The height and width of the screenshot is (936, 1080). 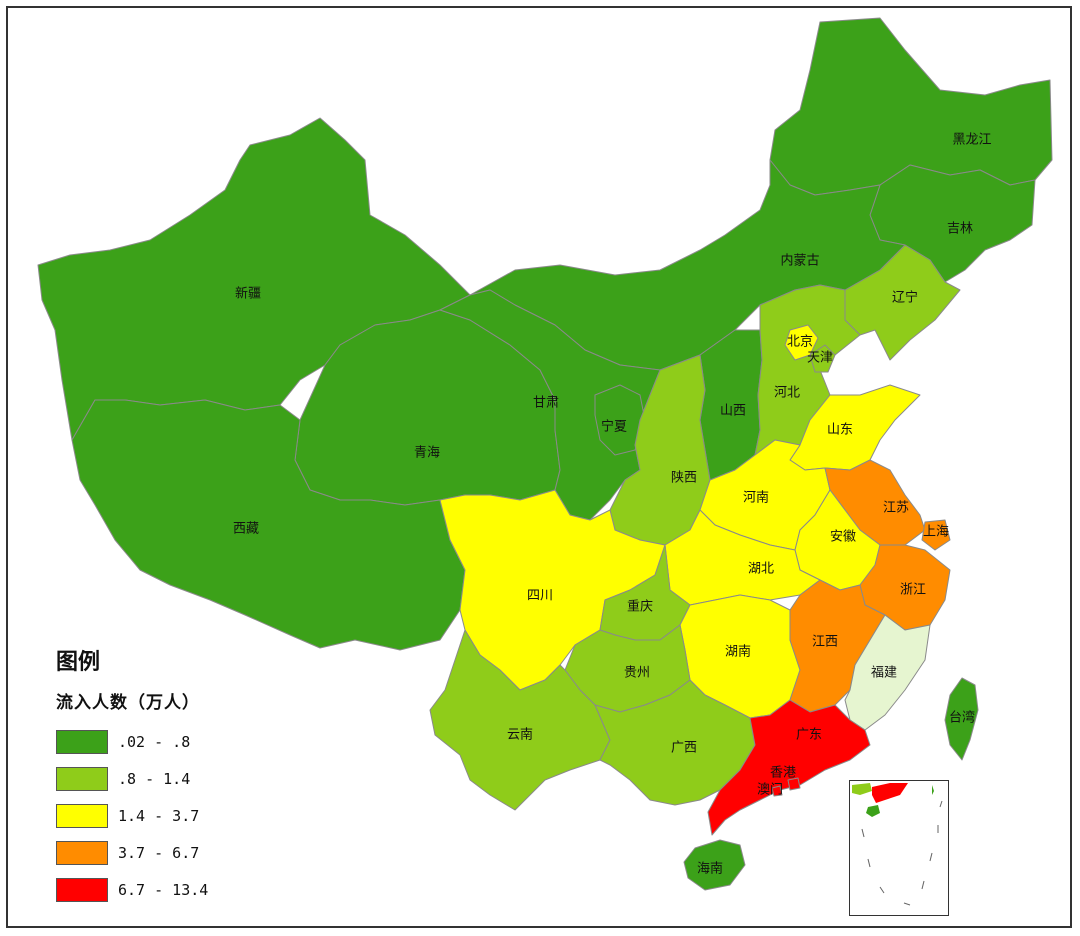 I want to click on legend-title: 图例, so click(x=78, y=662).